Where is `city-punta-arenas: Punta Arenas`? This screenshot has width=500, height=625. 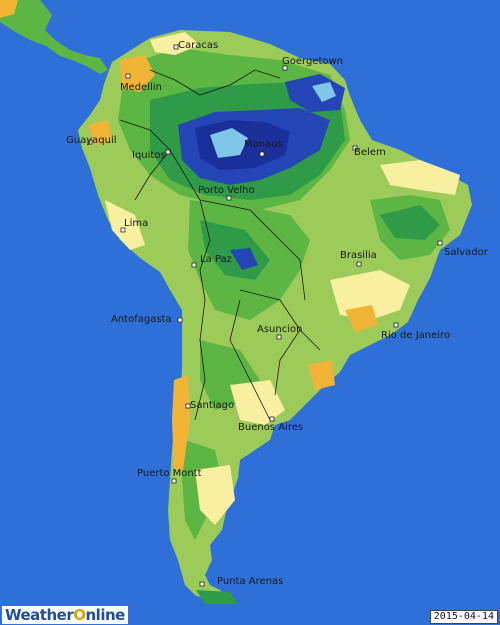 city-punta-arenas: Punta Arenas is located at coordinates (241, 581).